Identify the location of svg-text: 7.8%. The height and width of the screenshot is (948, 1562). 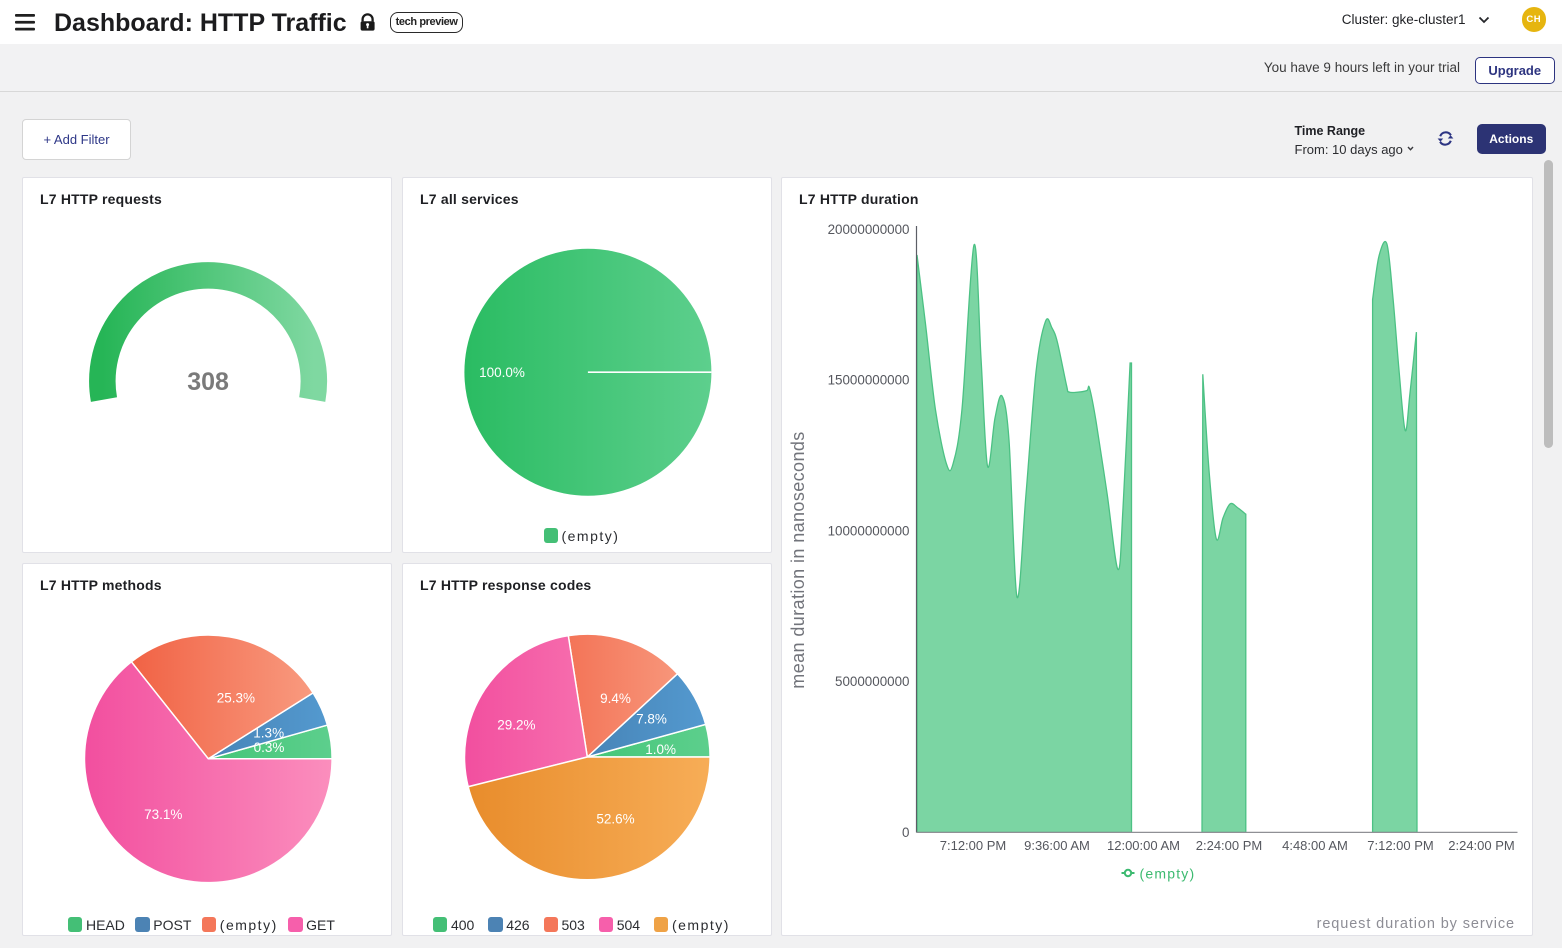
(651, 718).